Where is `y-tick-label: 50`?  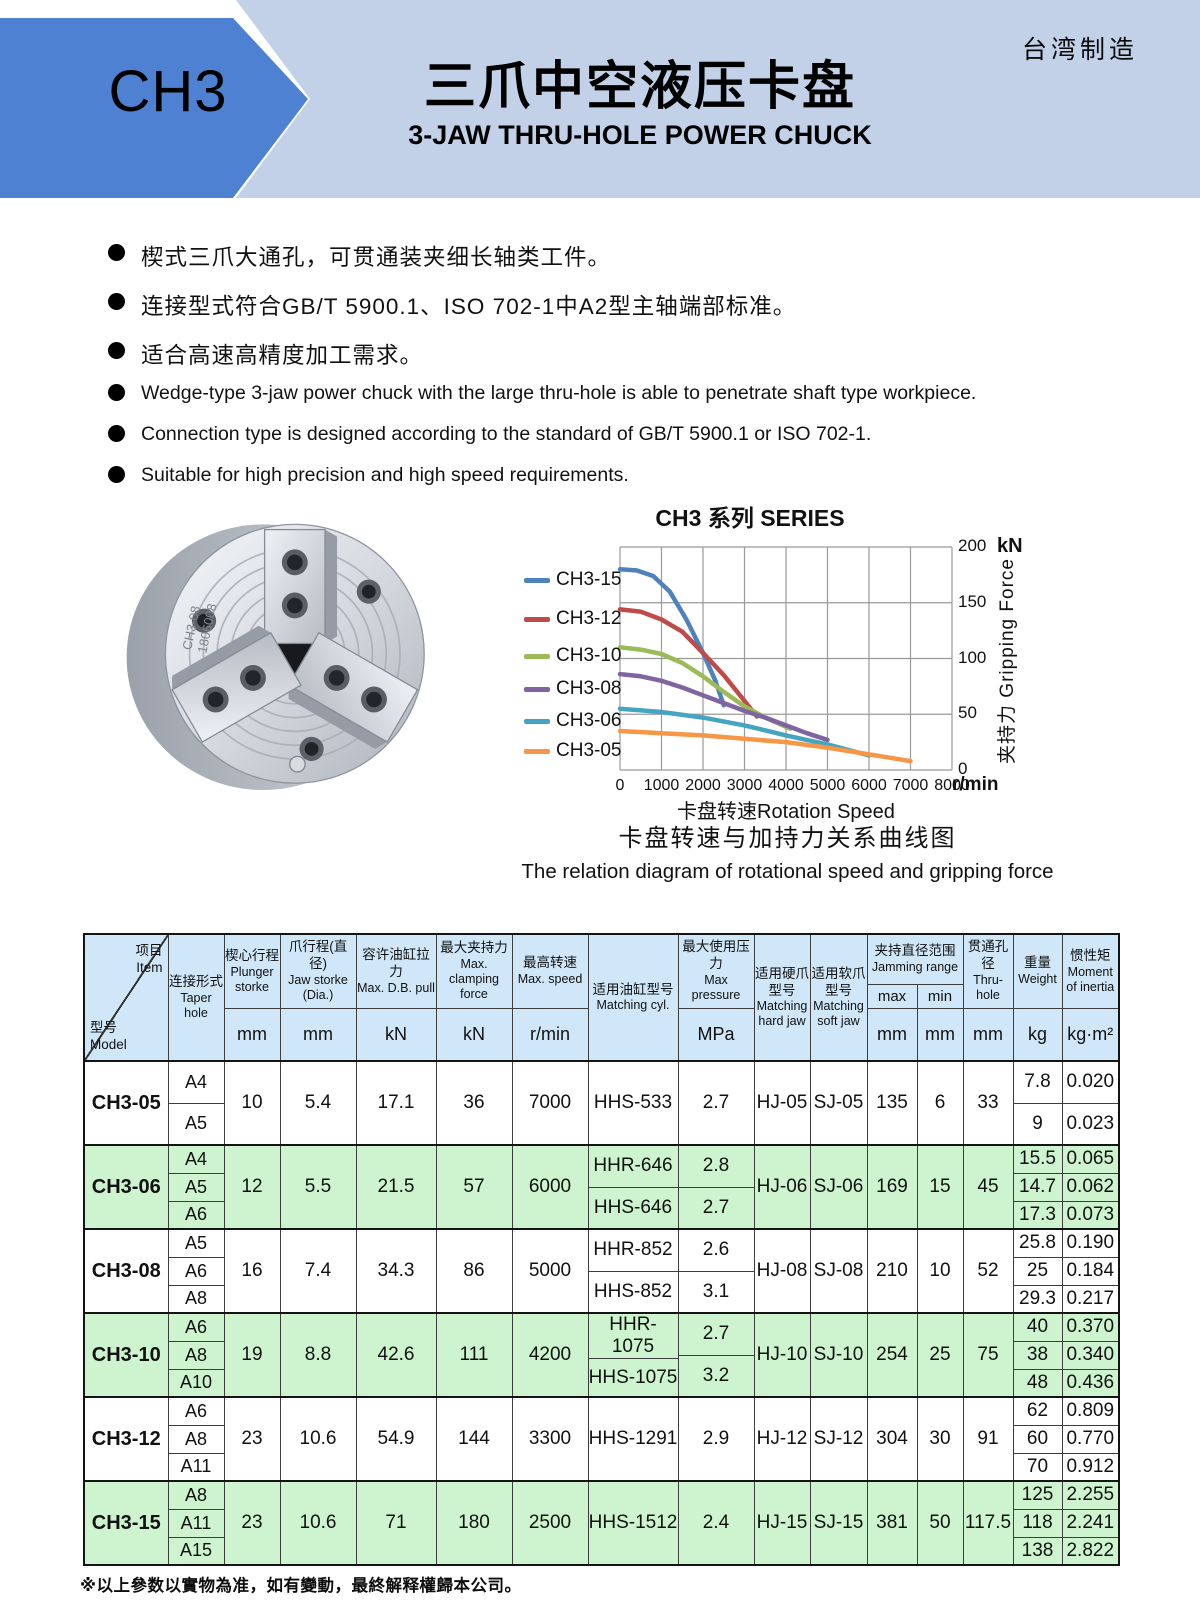 y-tick-label: 50 is located at coordinates (967, 713).